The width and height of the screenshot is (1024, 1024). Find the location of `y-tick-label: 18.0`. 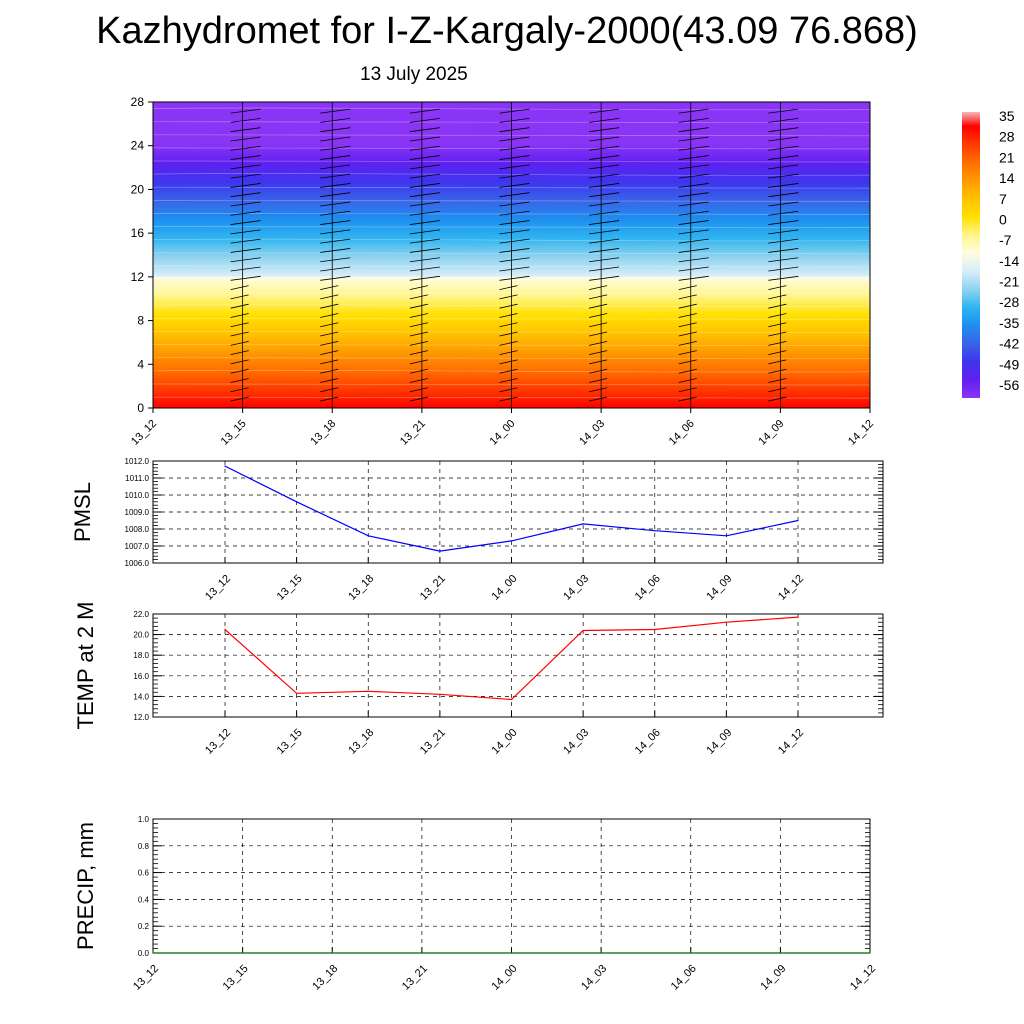

y-tick-label: 18.0 is located at coordinates (141, 655).